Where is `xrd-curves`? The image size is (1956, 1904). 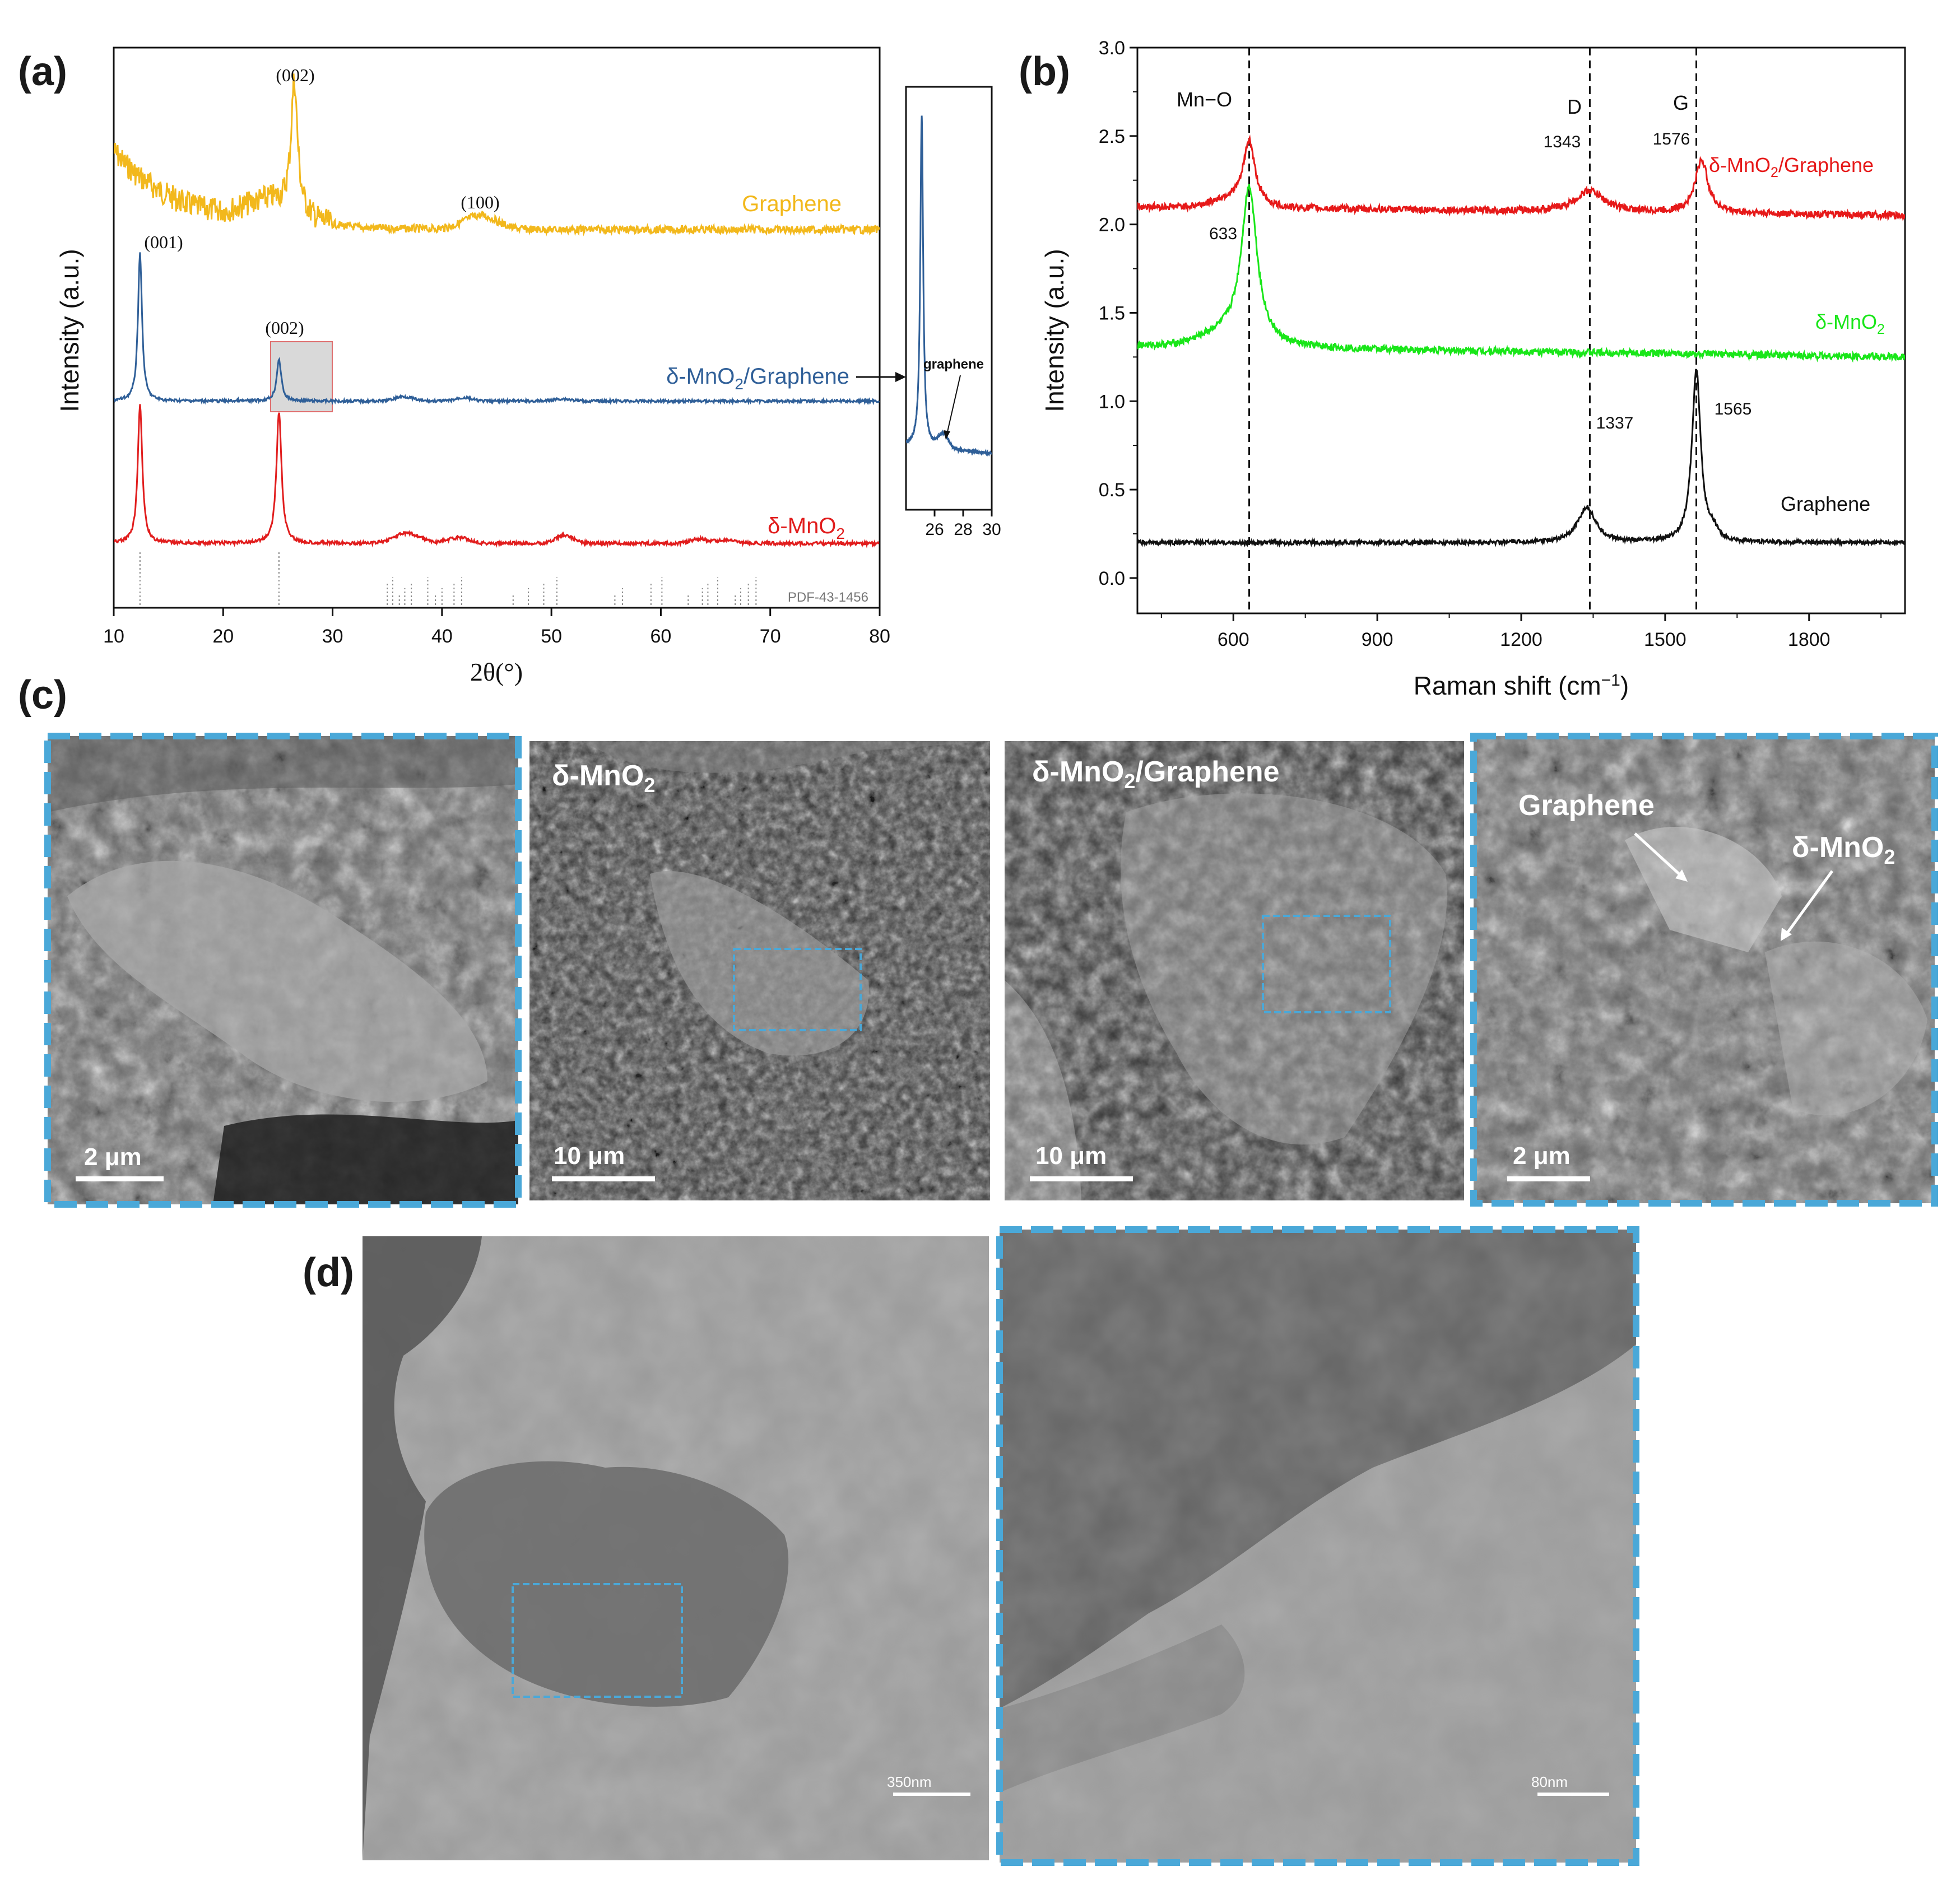 xrd-curves is located at coordinates (497, 310).